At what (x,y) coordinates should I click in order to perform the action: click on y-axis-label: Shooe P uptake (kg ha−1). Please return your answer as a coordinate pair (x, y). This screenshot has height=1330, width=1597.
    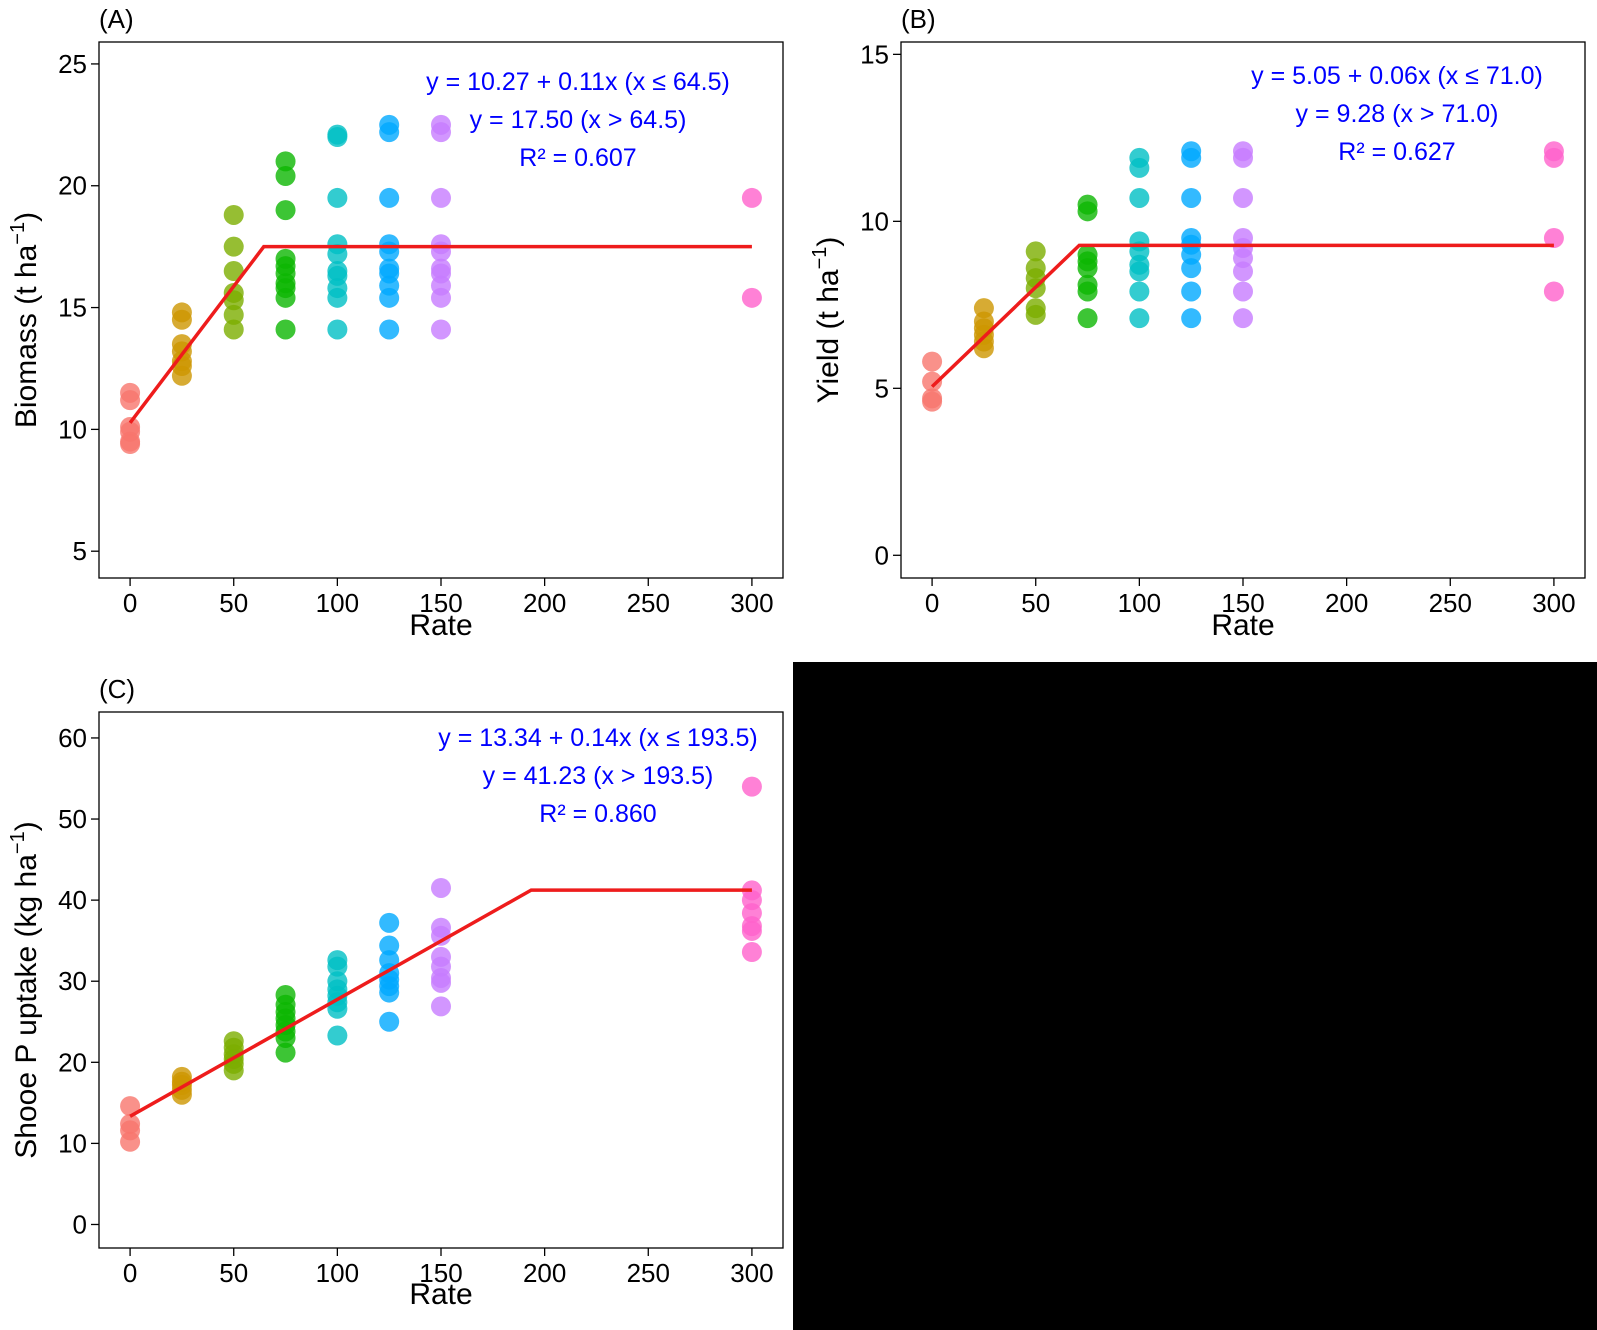
    Looking at the image, I should click on (25, 990).